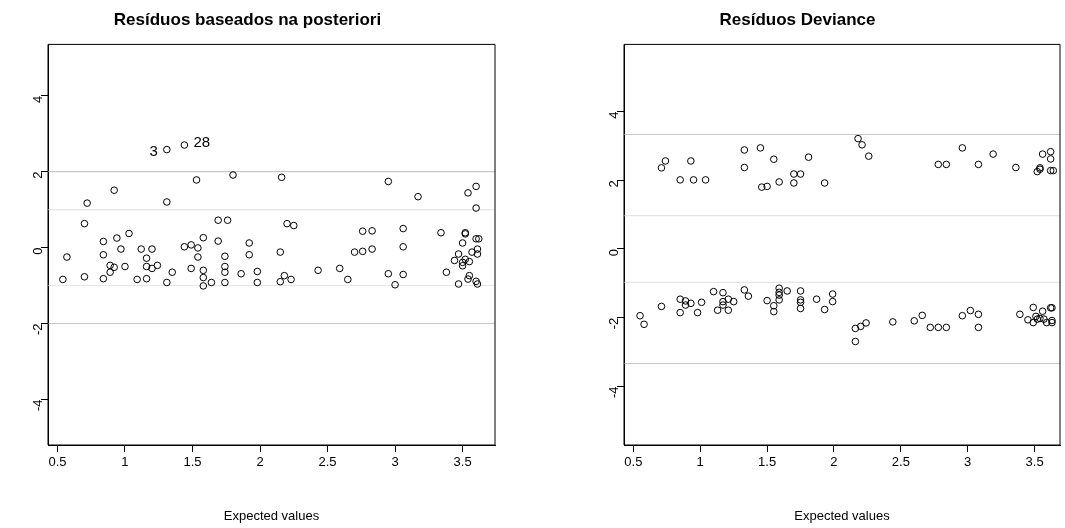  What do you see at coordinates (153, 150) in the screenshot?
I see `annotation: 3` at bounding box center [153, 150].